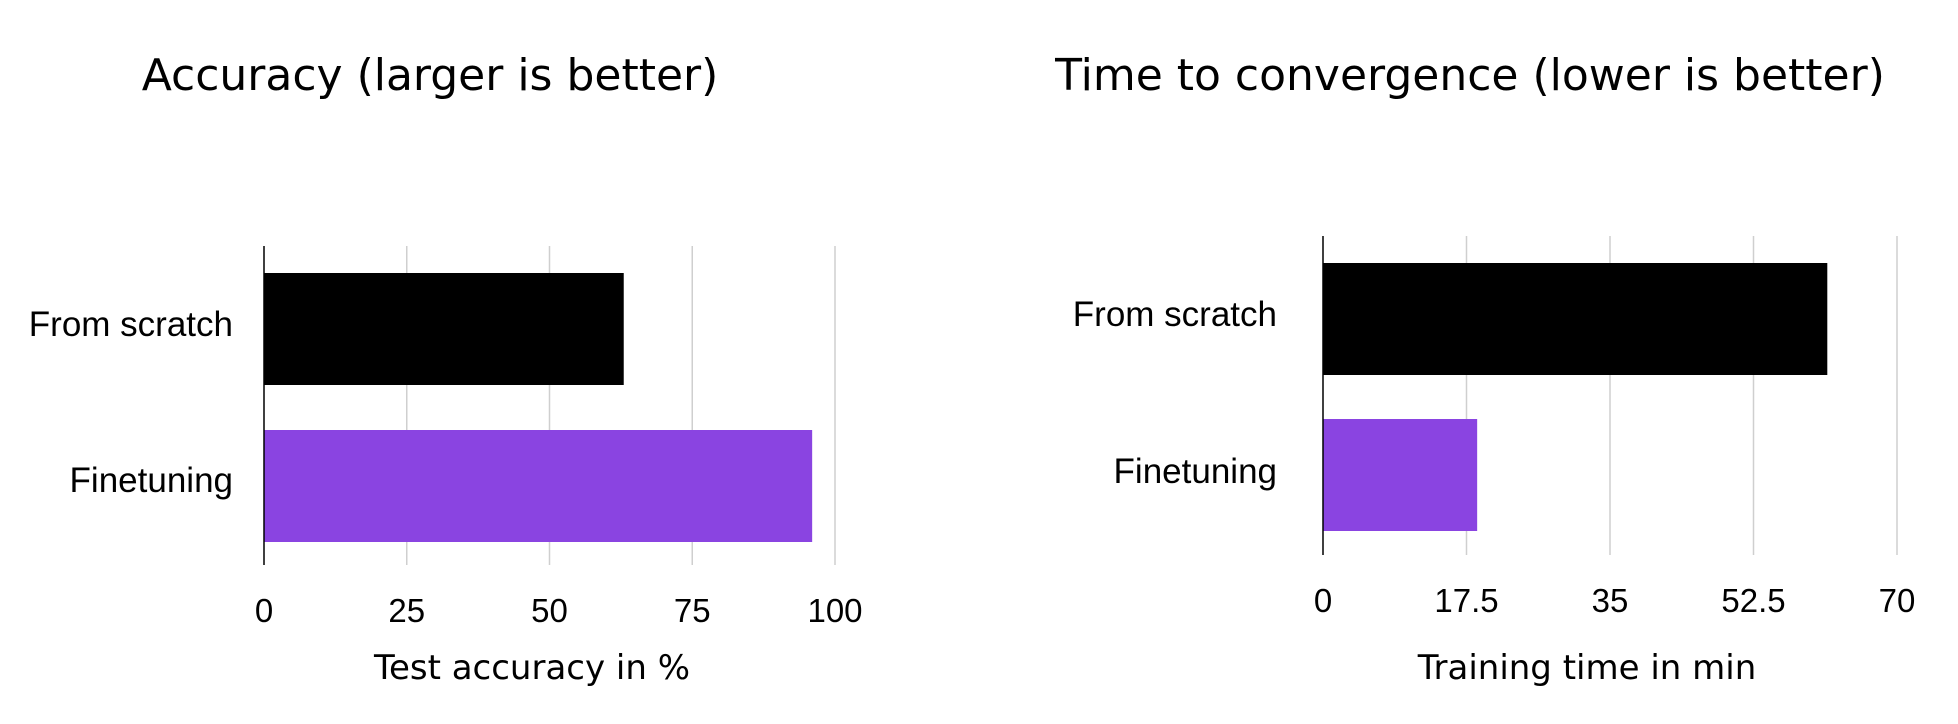 The width and height of the screenshot is (1958, 724). I want to click on accuracy-tick-label: 25, so click(406, 610).